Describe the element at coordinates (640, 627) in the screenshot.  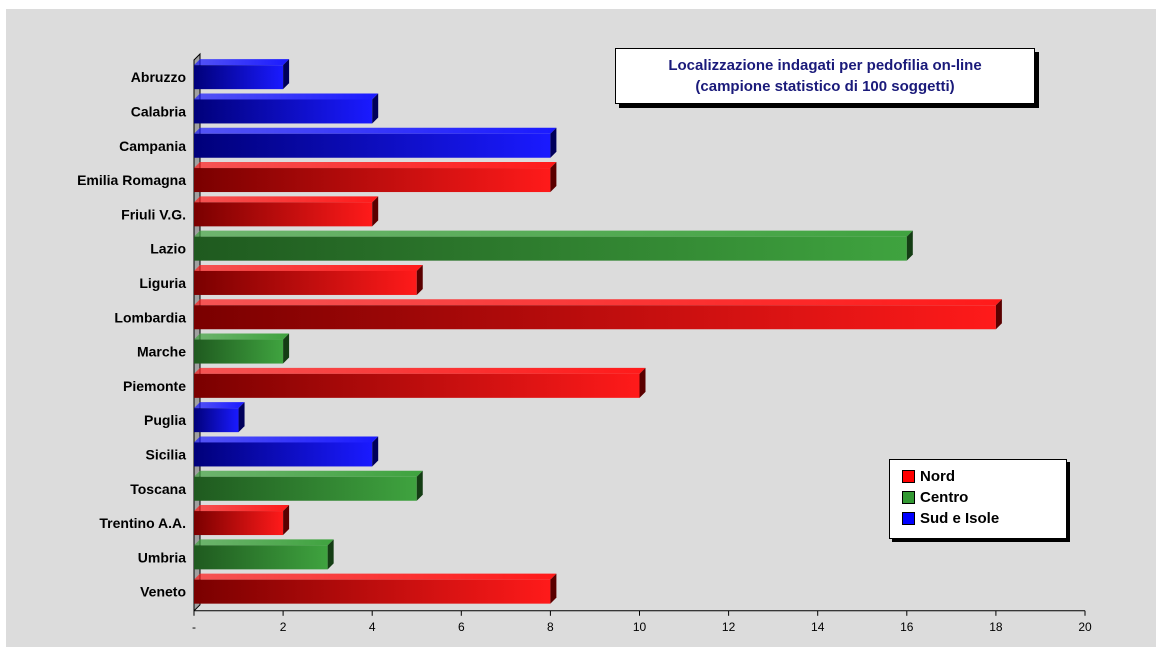
I see `x-tick-label: 10` at that location.